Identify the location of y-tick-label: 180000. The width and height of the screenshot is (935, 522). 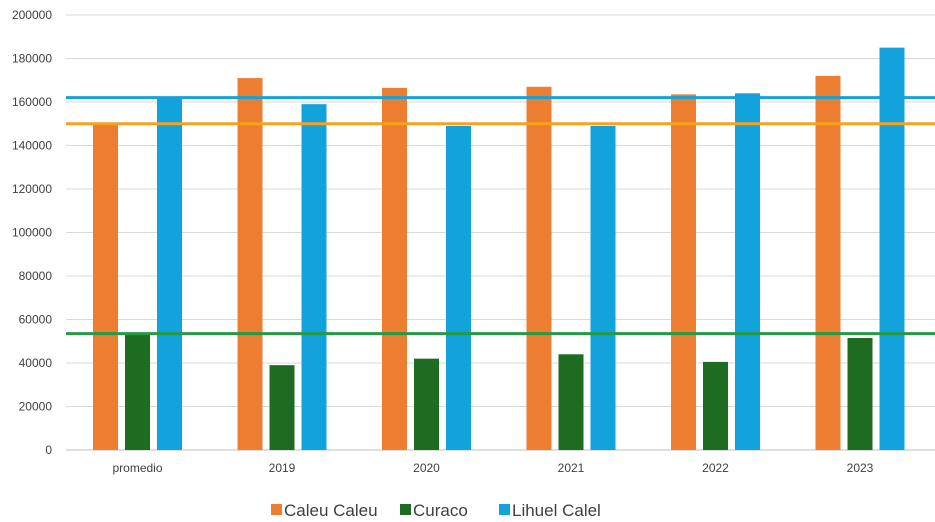
(32, 59).